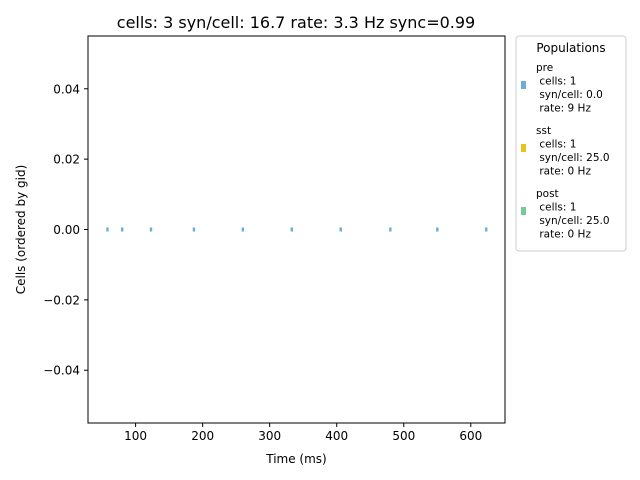  I want to click on legend-box, so click(571, 143).